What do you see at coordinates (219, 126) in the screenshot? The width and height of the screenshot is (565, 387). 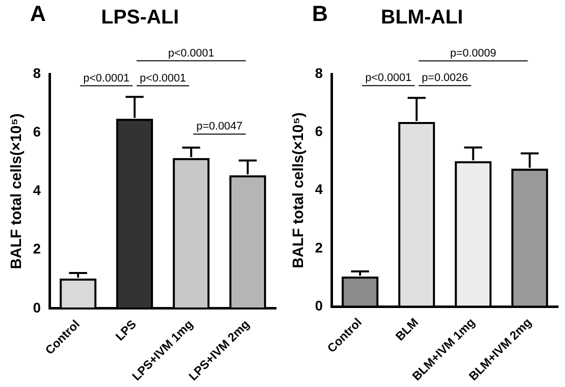 I see `annotation: p=0.0047` at bounding box center [219, 126].